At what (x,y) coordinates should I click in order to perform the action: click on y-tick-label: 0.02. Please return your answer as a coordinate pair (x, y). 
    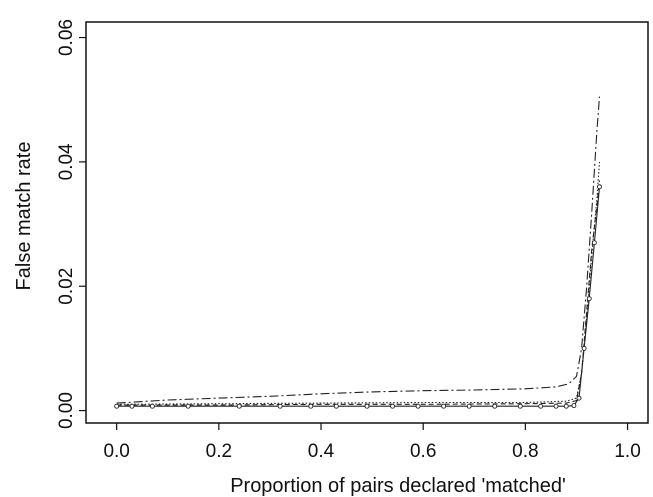
    Looking at the image, I should click on (66, 286).